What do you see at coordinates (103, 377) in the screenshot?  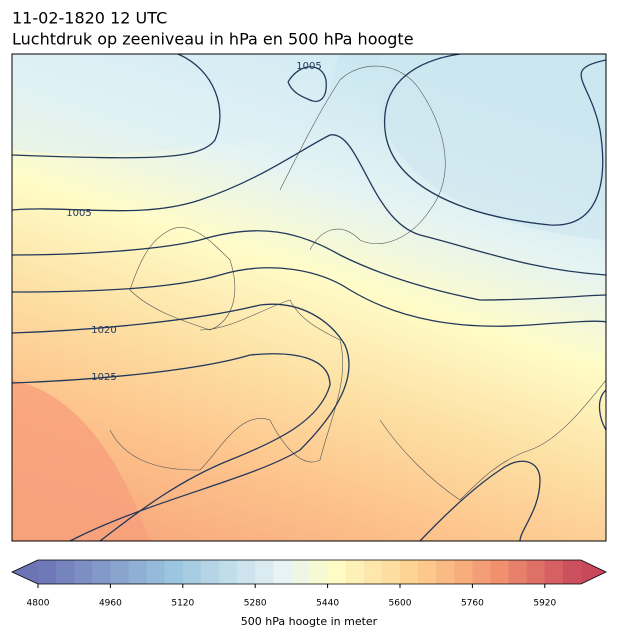 I see `contour-label: 1025` at bounding box center [103, 377].